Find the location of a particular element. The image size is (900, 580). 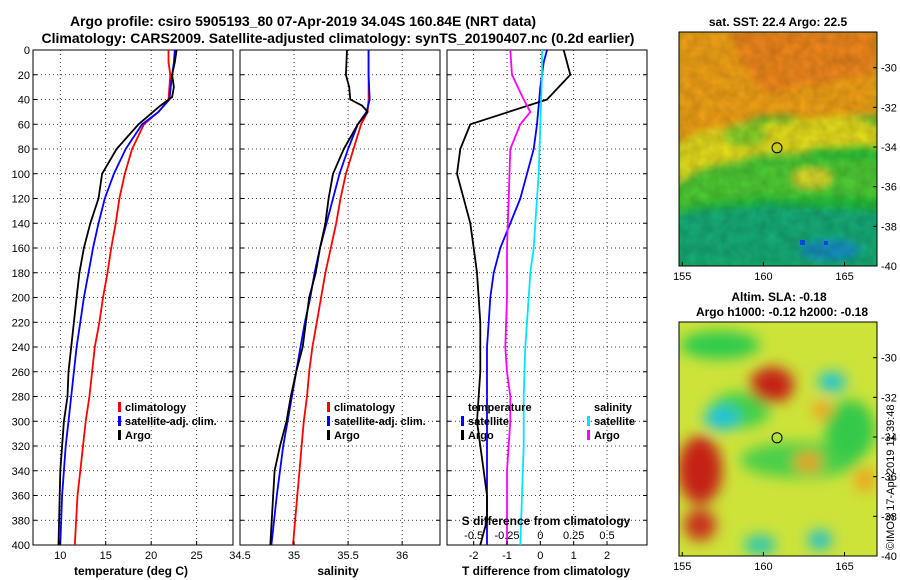

t-difference-x-ticks: -2 -1 0 1 2 is located at coordinates (539, 551).